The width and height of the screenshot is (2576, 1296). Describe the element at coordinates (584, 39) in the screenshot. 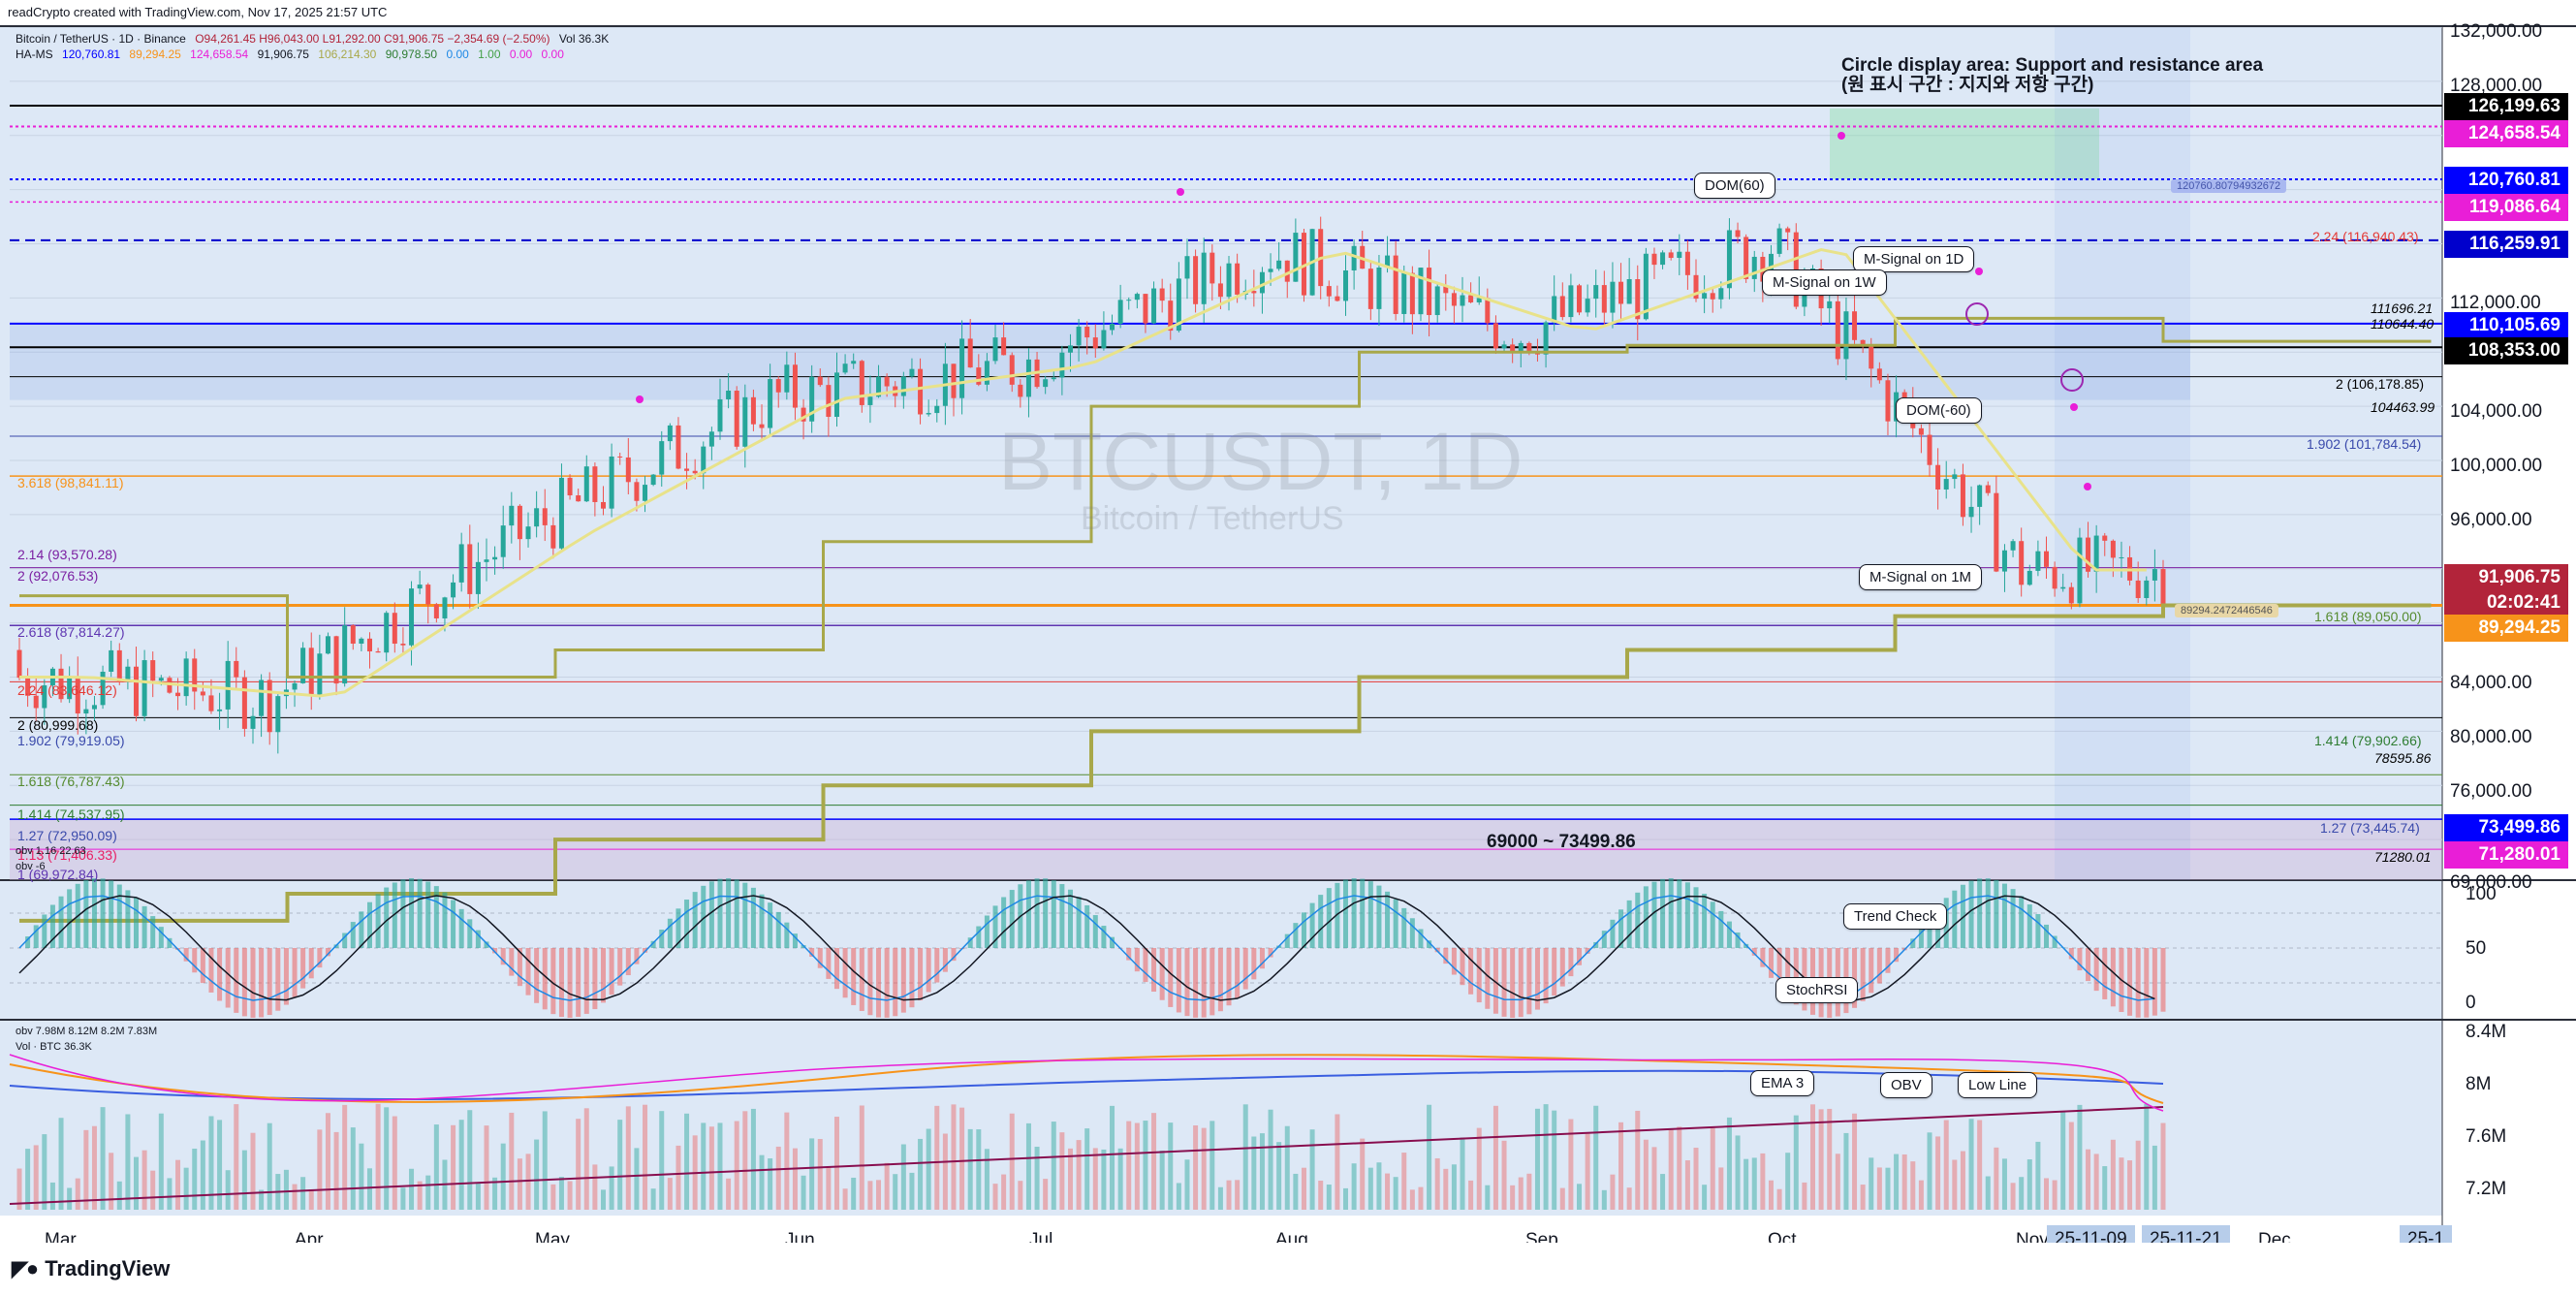

I see `legend-vol: Vol 36.3K` at that location.